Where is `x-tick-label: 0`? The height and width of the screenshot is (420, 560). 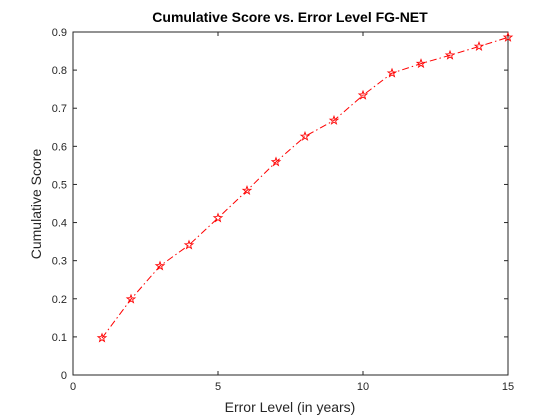
x-tick-label: 0 is located at coordinates (73, 387).